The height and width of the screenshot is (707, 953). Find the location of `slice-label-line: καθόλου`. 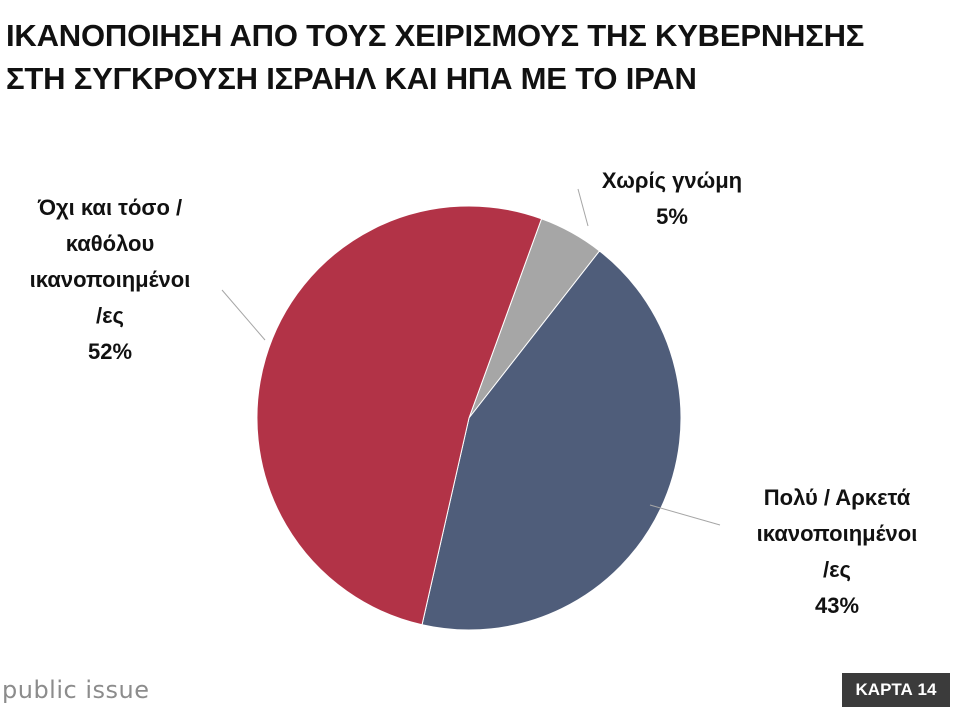

slice-label-line: καθόλου is located at coordinates (110, 243).